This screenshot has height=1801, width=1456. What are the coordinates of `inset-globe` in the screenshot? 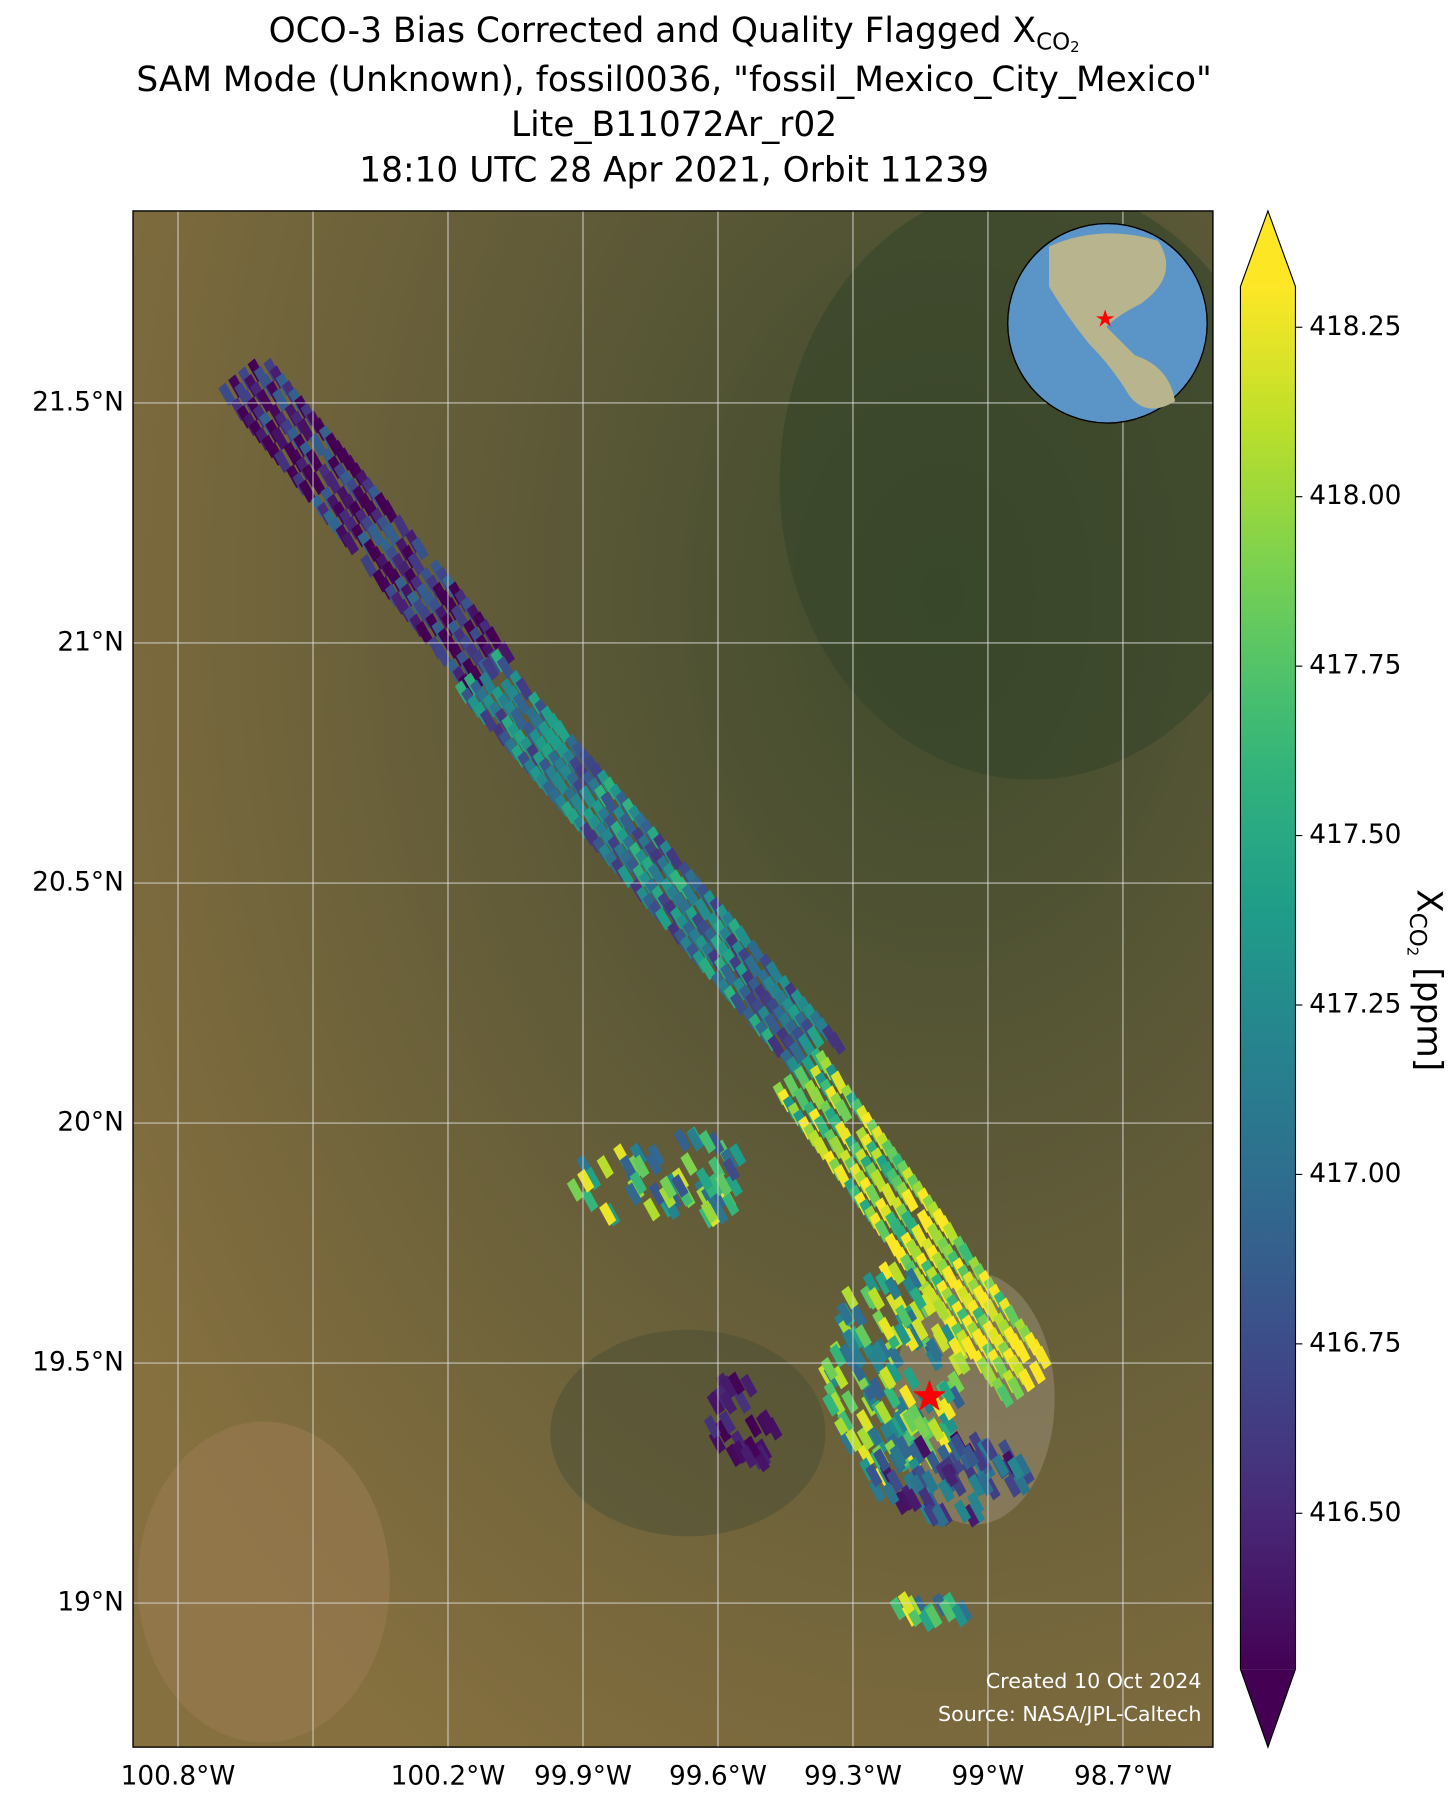 It's located at (1107, 323).